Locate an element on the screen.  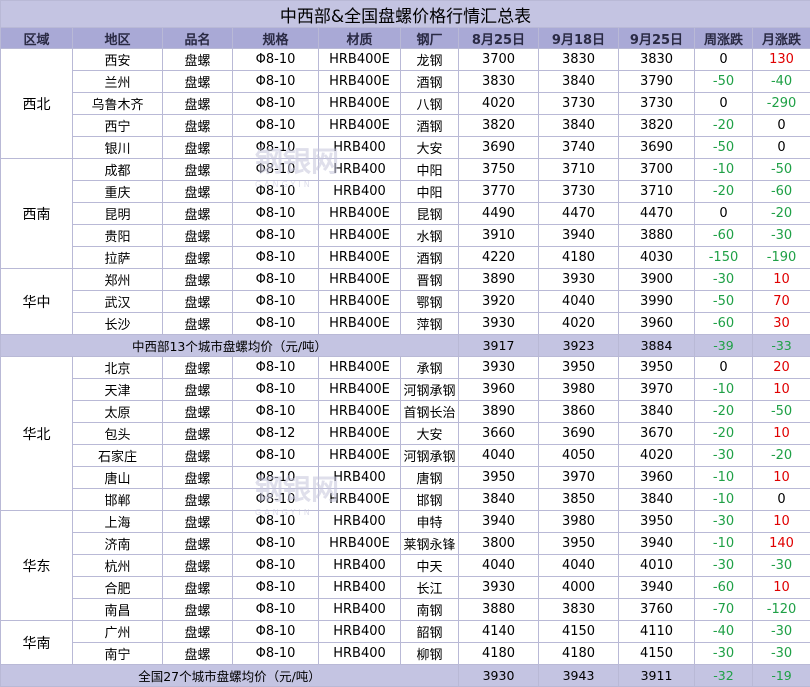
price-date3-cell: 3820 is located at coordinates (657, 126).